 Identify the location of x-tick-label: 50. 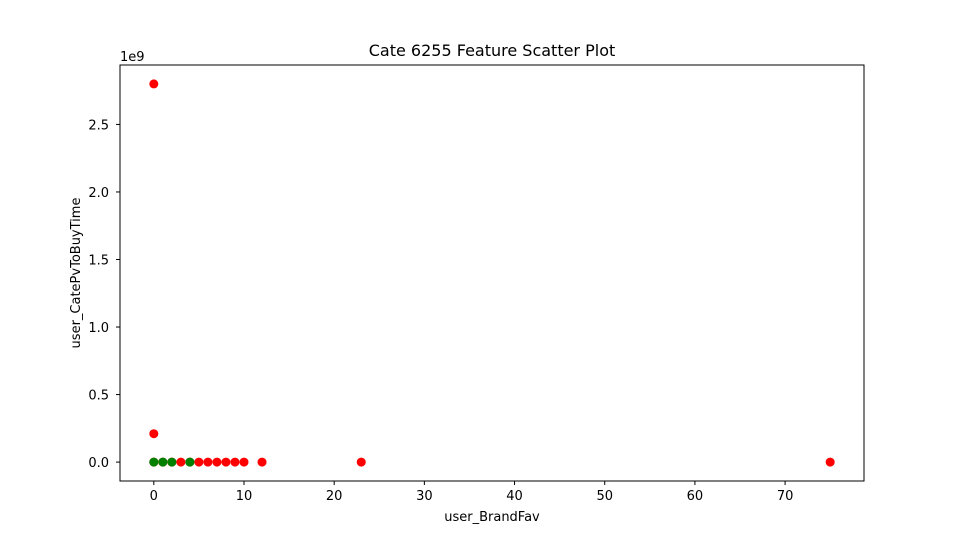
(604, 496).